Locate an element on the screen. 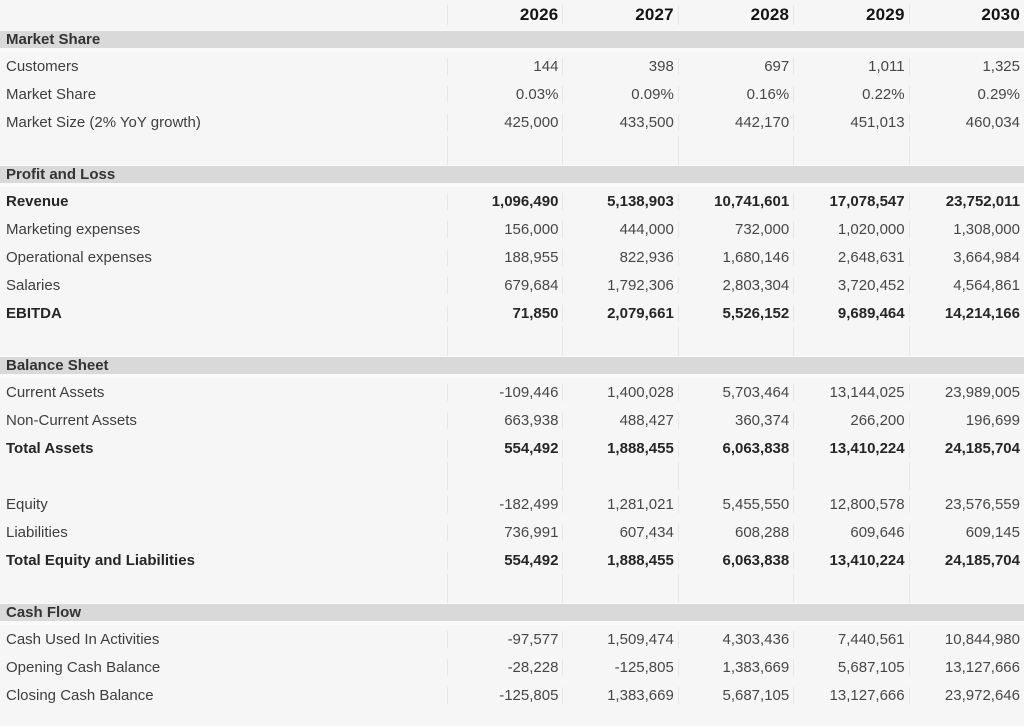 This screenshot has width=1024, height=726. column-header-row: 2026 2027 2028 2029 2030 is located at coordinates (512, 15).